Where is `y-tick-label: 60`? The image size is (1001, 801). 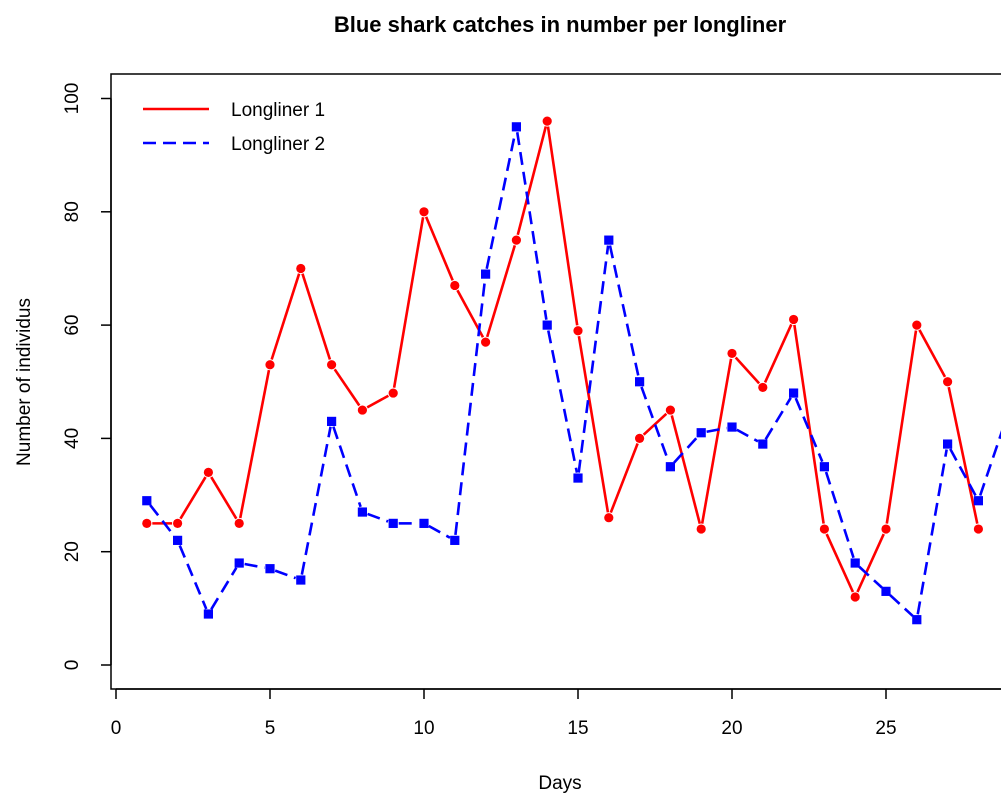
y-tick-label: 60 is located at coordinates (72, 325).